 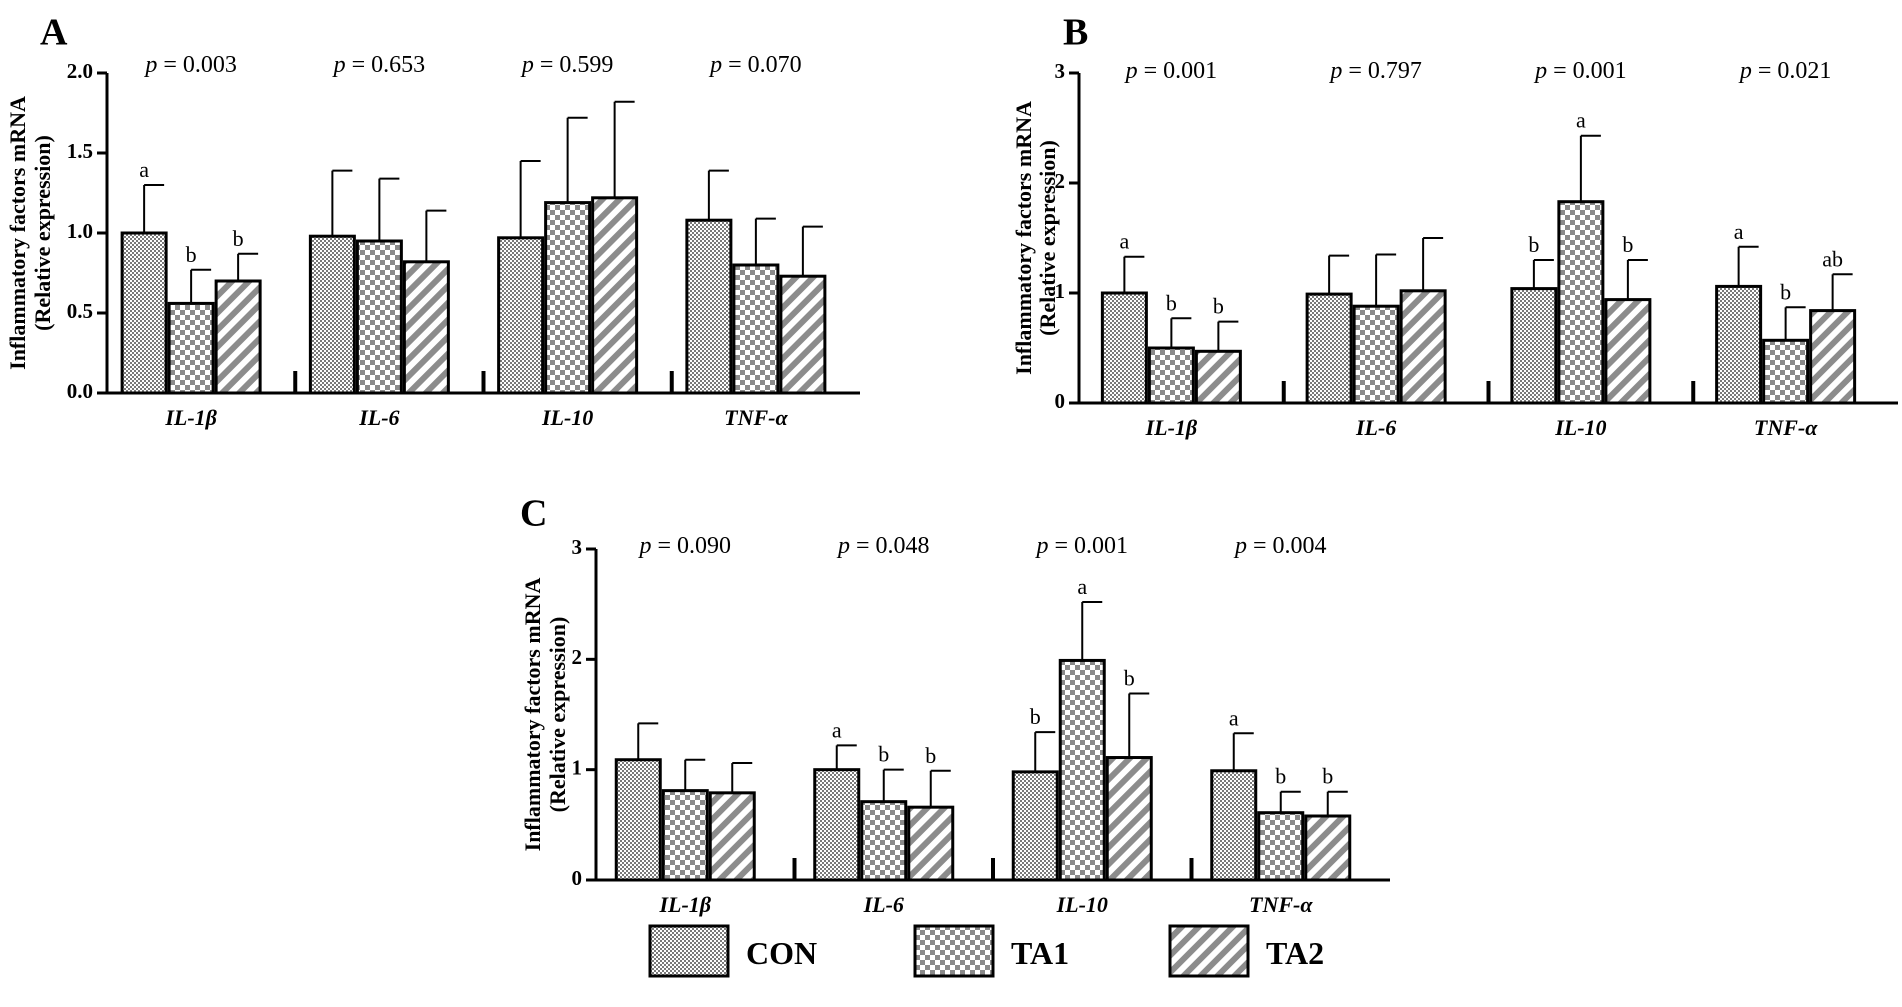 I want to click on p-value-number: = 0.090, so click(x=691, y=546).